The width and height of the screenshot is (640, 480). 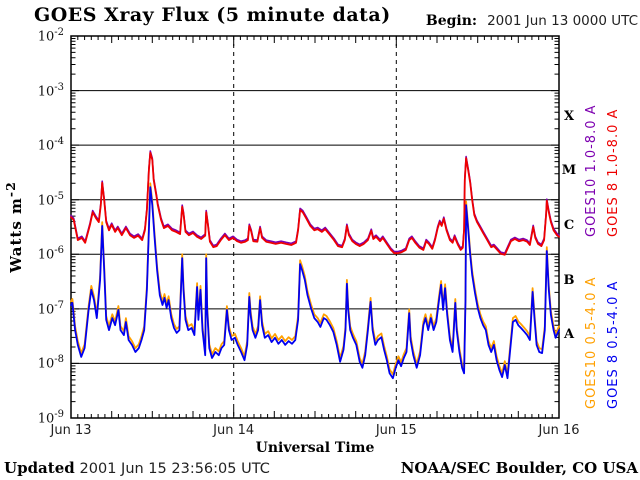 I want to click on goes-series-label: GOES 8 0.5-4.0 A, so click(x=613, y=344).